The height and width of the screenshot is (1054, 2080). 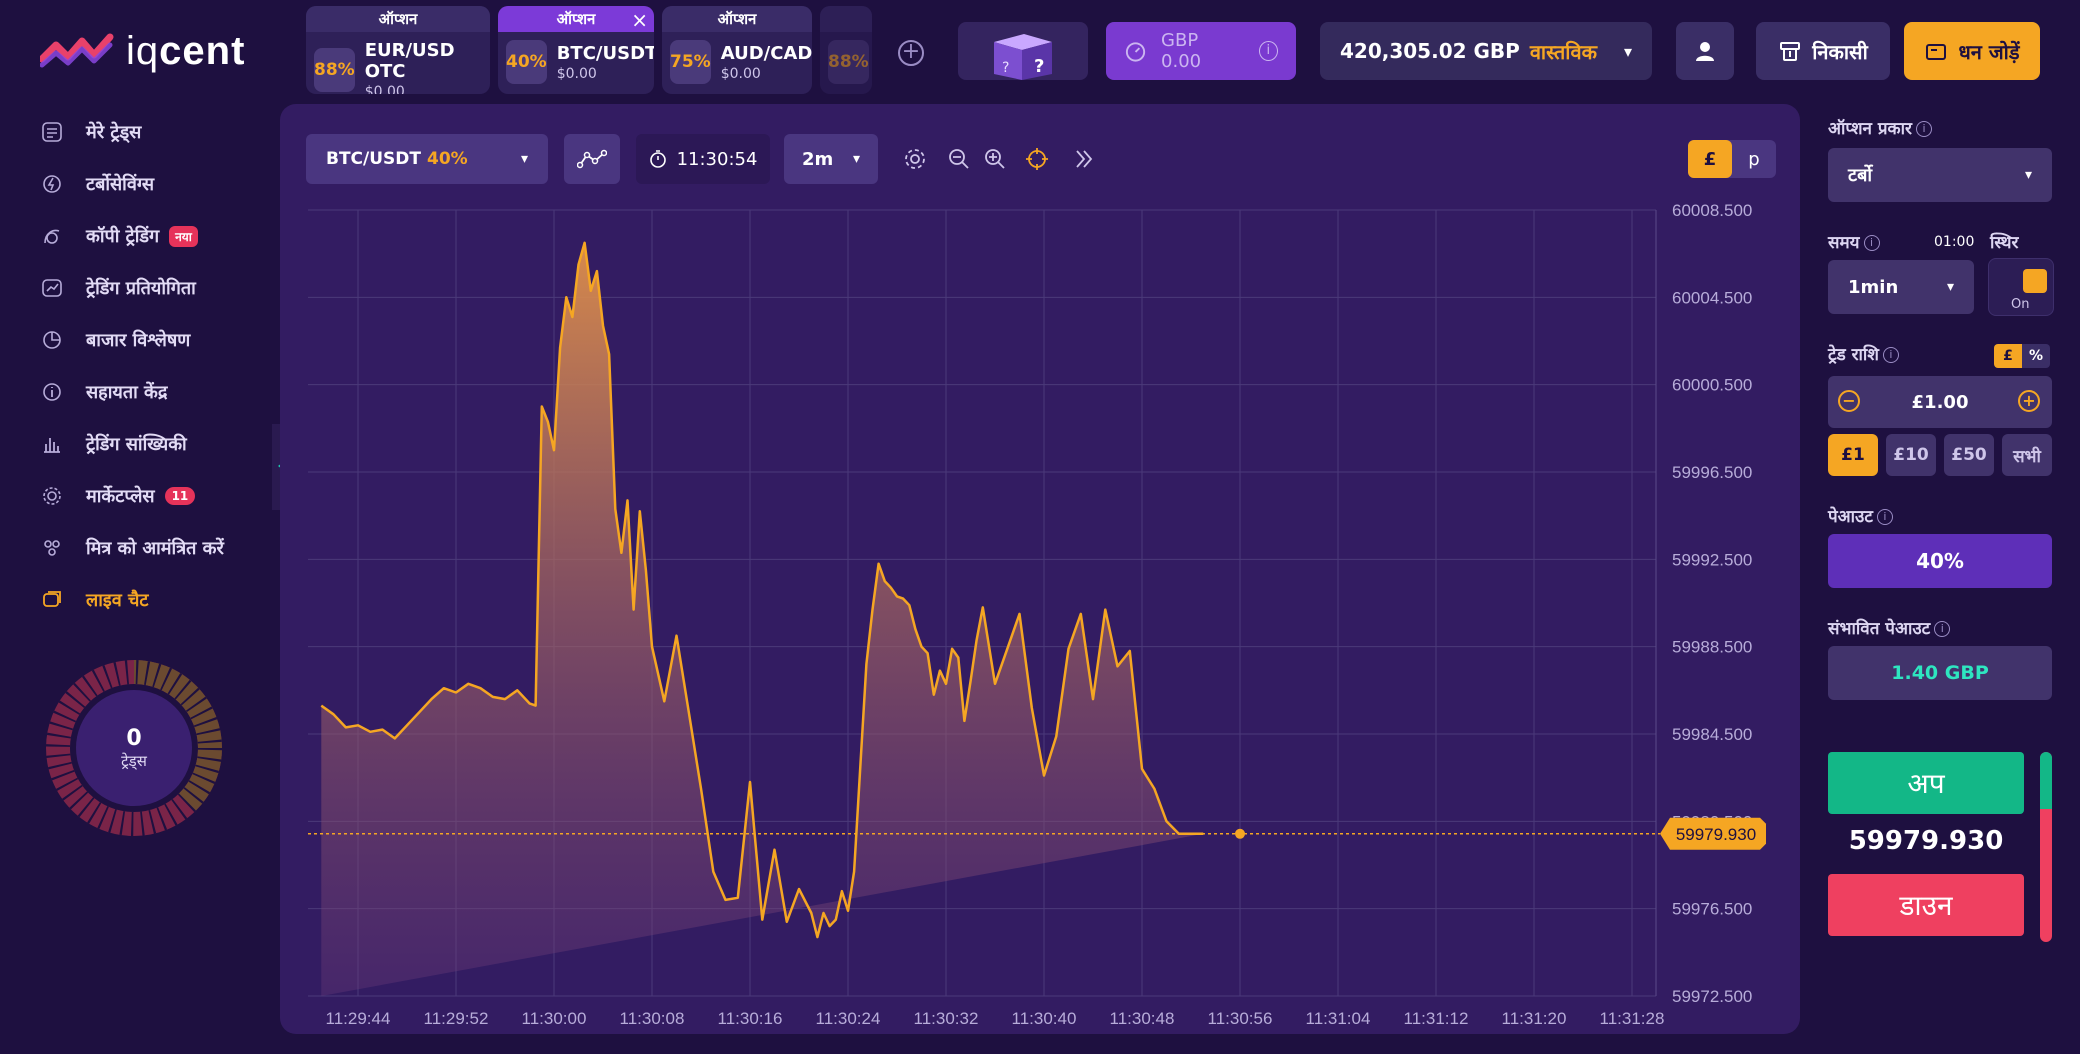 I want to click on asset-tab-btcusdt: ऑप्शन × 40% BTC/USDT $0.00, so click(x=576, y=50).